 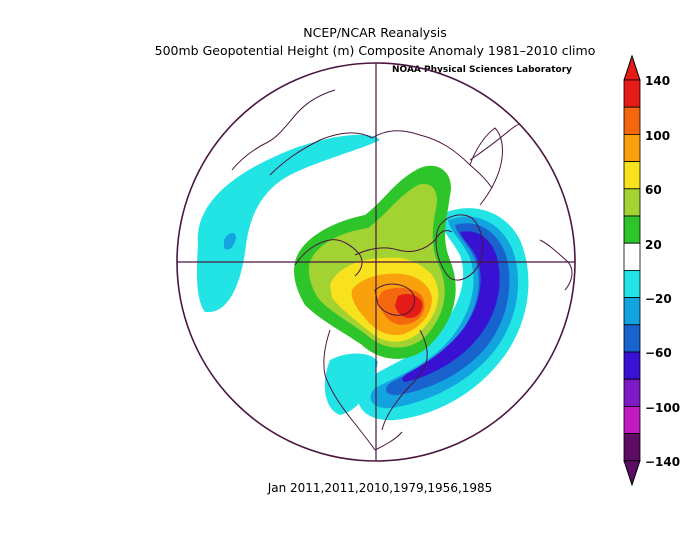 What do you see at coordinates (328, 258) in the screenshot?
I see `coastline-alaska` at bounding box center [328, 258].